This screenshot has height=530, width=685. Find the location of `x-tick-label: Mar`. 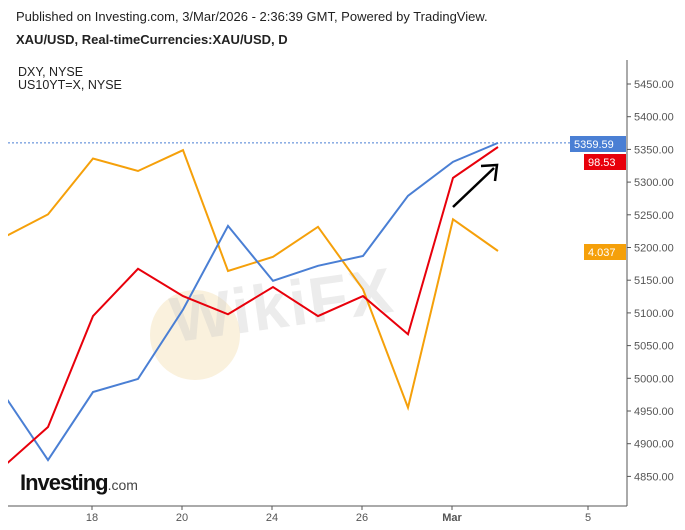

x-tick-label: Mar is located at coordinates (452, 518).